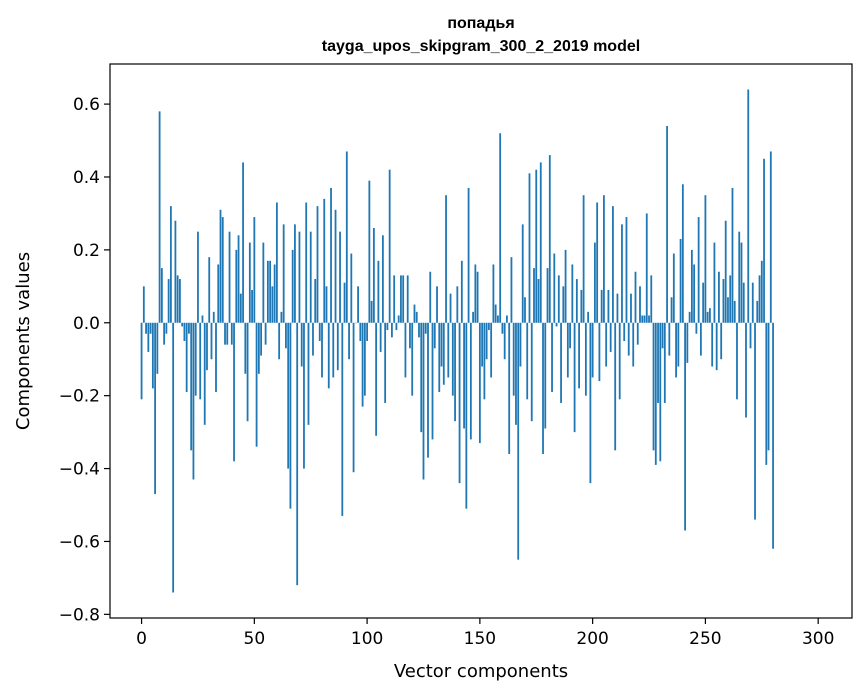 This screenshot has width=867, height=696. Describe the element at coordinates (480, 23) in the screenshot. I see `chart-title: попадья` at that location.